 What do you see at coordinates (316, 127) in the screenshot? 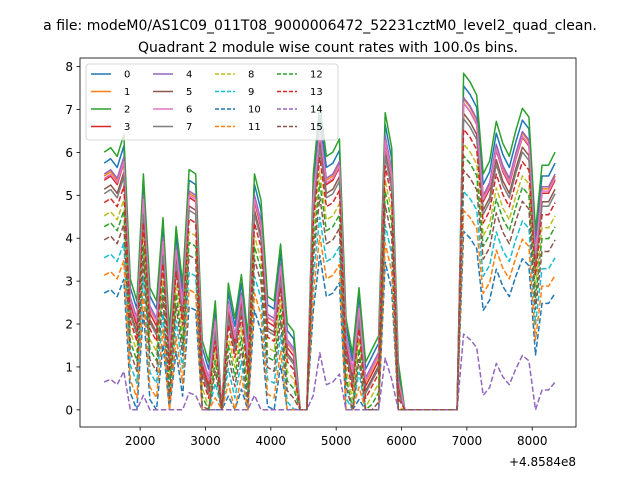
I see `legend-label-15: 15` at bounding box center [316, 127].